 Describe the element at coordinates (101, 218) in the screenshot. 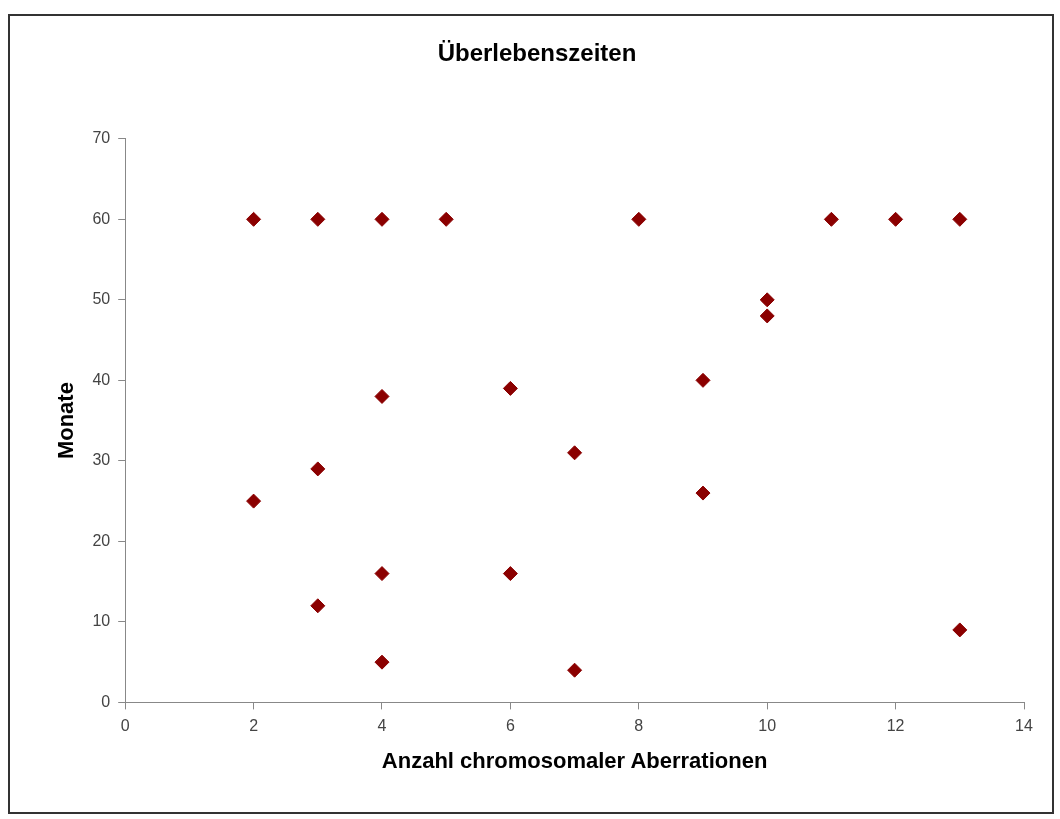

I see `y-tick-label: 60` at that location.